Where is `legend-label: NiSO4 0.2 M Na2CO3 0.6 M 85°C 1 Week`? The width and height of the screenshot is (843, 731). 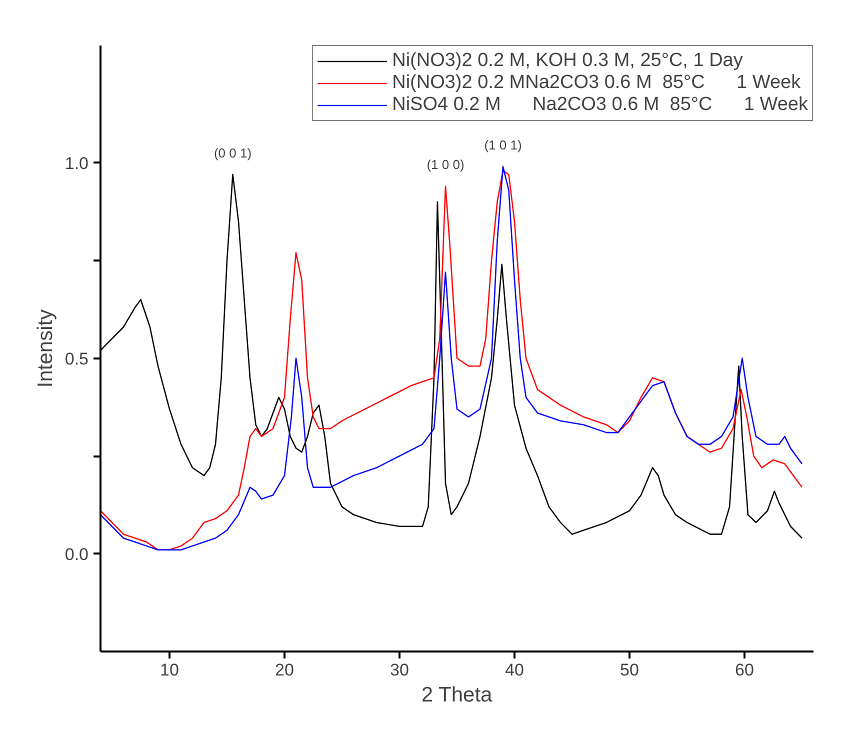
legend-label: NiSO4 0.2 M Na2CO3 0.6 M 85°C 1 Week is located at coordinates (600, 105).